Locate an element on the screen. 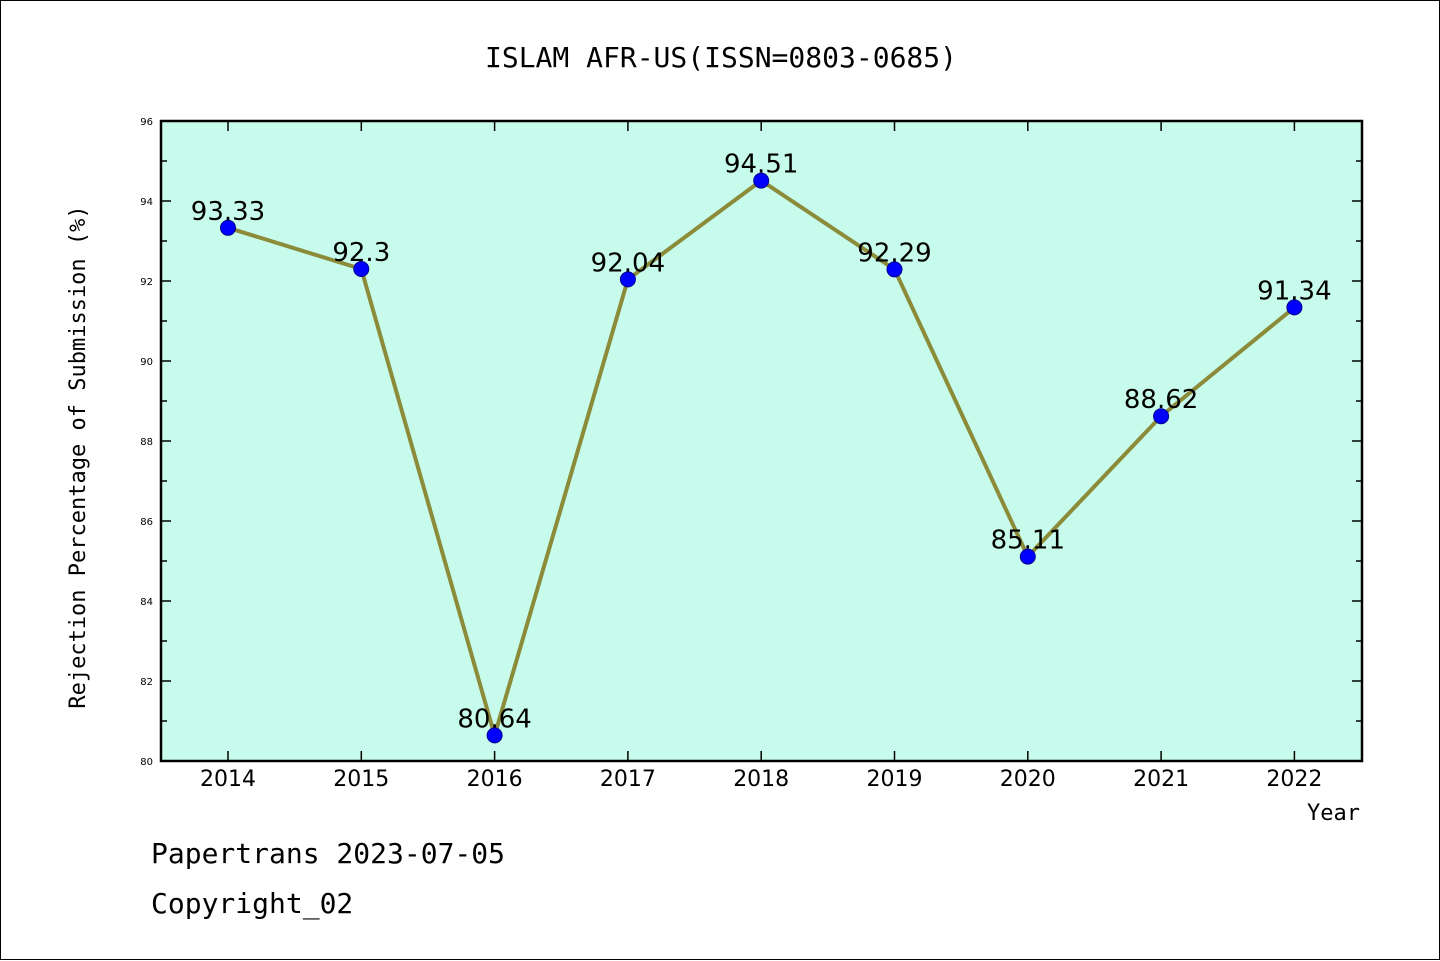 The height and width of the screenshot is (961, 1440). x-axis-label: Year is located at coordinates (1333, 813).